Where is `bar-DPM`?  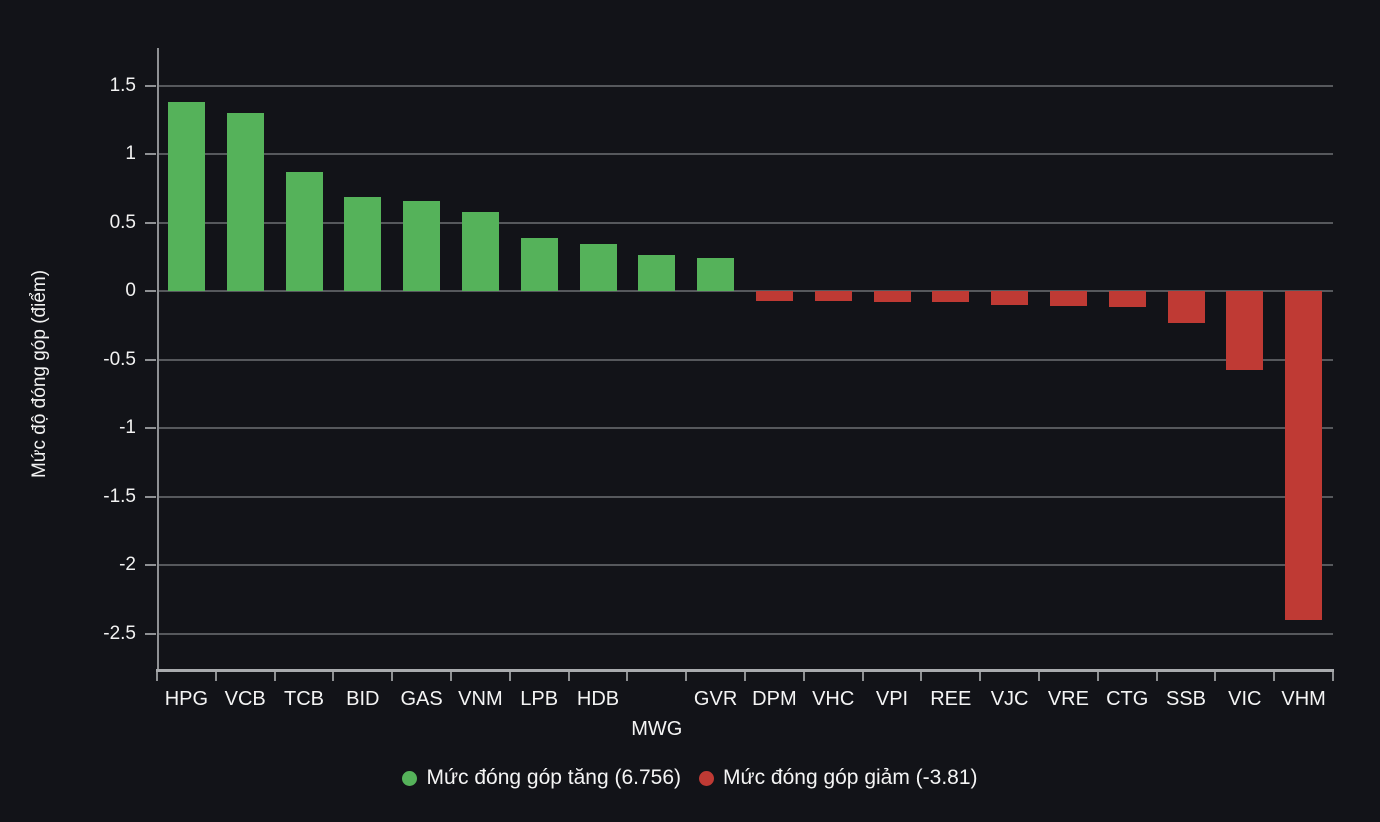
bar-DPM is located at coordinates (774, 296).